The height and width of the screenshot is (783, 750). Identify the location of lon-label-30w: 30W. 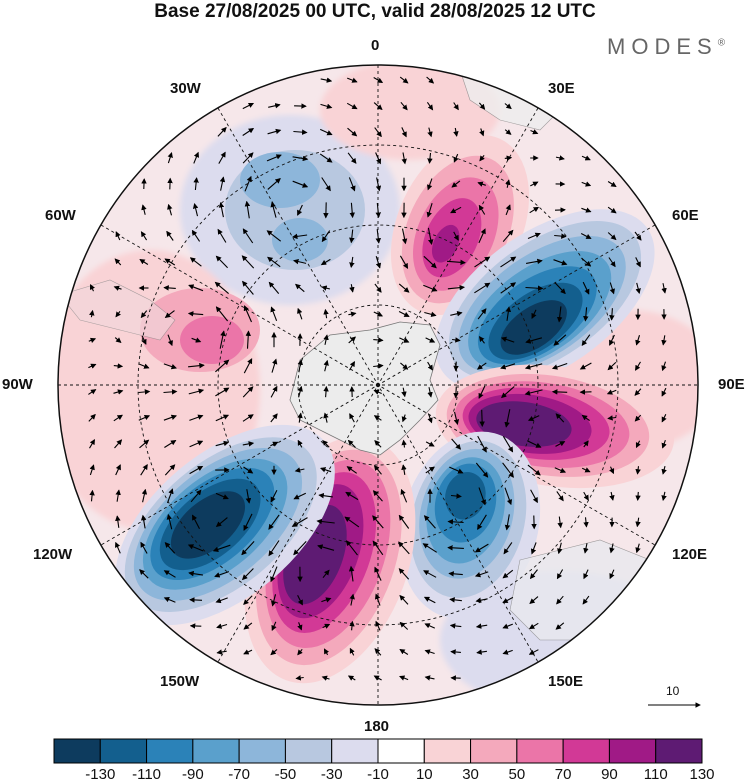
(185, 88).